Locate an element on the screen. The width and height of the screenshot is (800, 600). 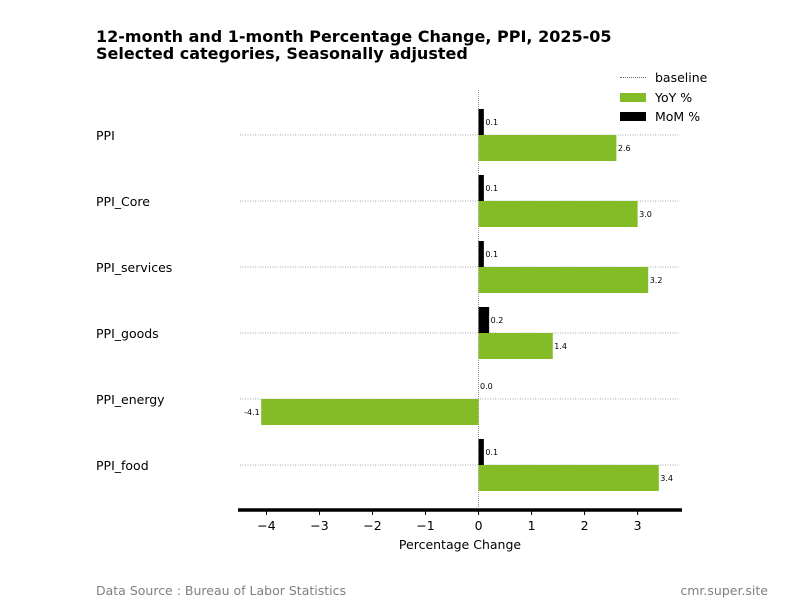
x-tick-label: 3 is located at coordinates (638, 525).